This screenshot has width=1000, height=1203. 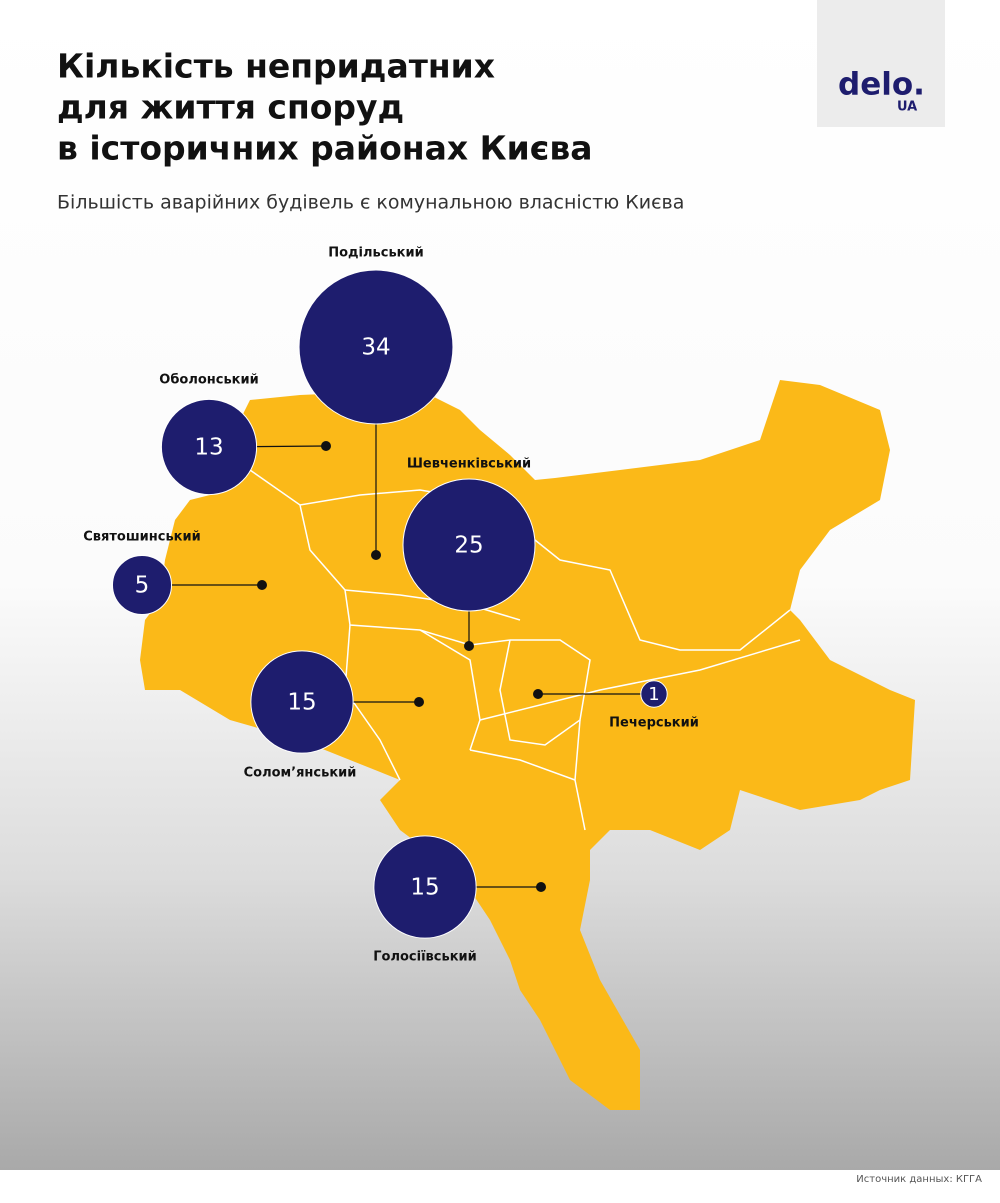 I want to click on title-line: Кількість непридатних, so click(x=276, y=66).